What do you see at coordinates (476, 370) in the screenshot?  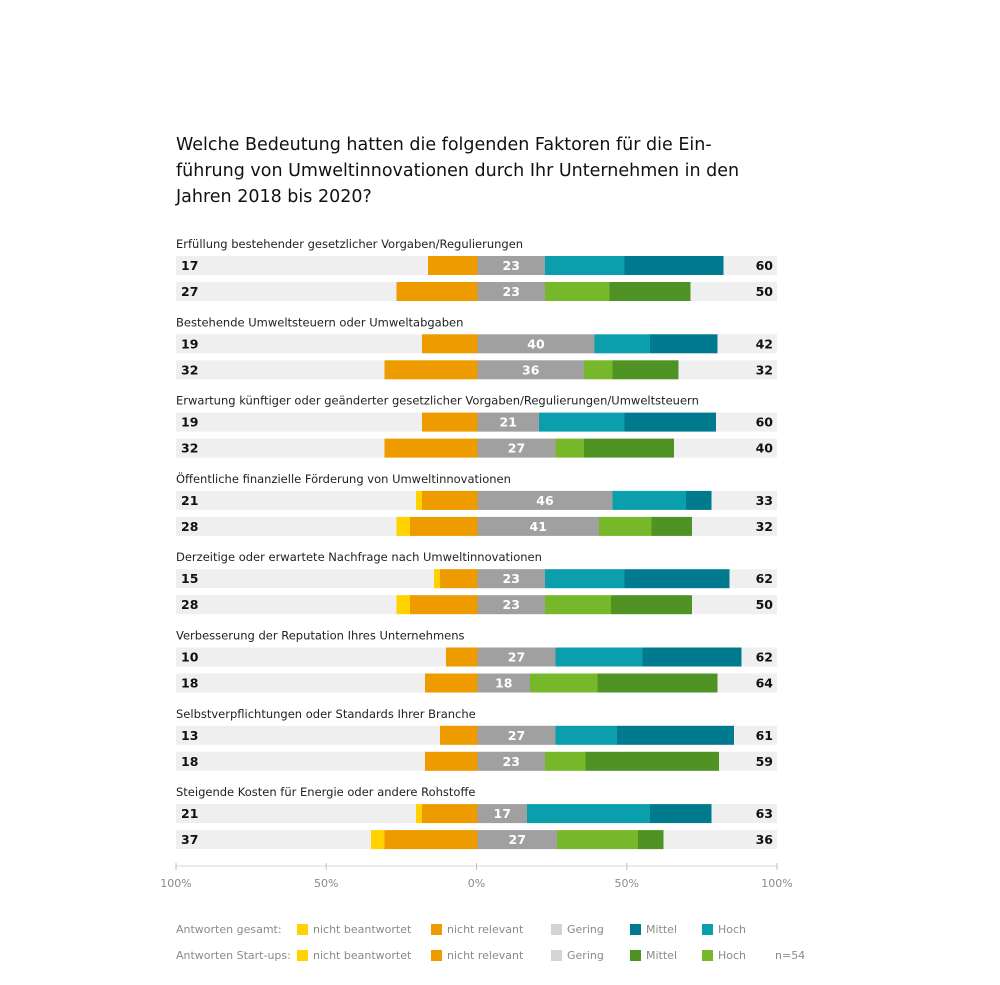 I see `bar-row-startups: 36 32 32` at bounding box center [476, 370].